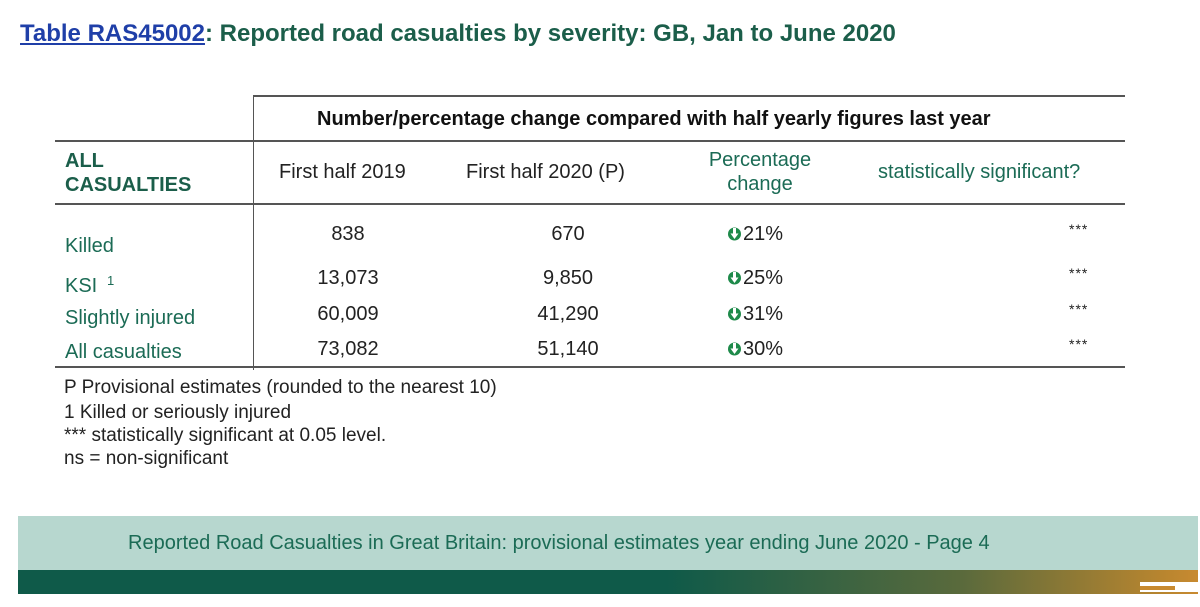 The image size is (1200, 607). Describe the element at coordinates (590, 367) in the screenshot. I see `table-rule-bottom` at that location.